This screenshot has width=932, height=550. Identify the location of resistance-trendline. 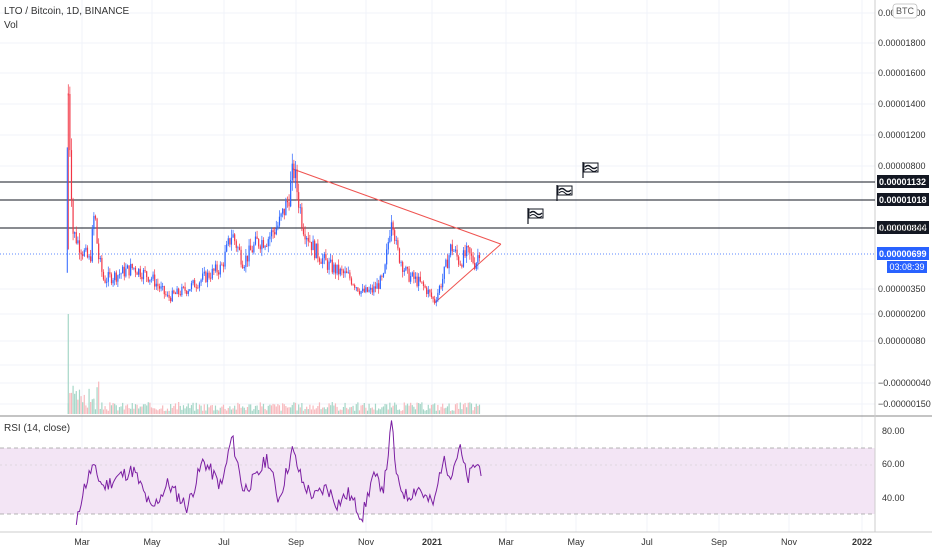
(397, 206).